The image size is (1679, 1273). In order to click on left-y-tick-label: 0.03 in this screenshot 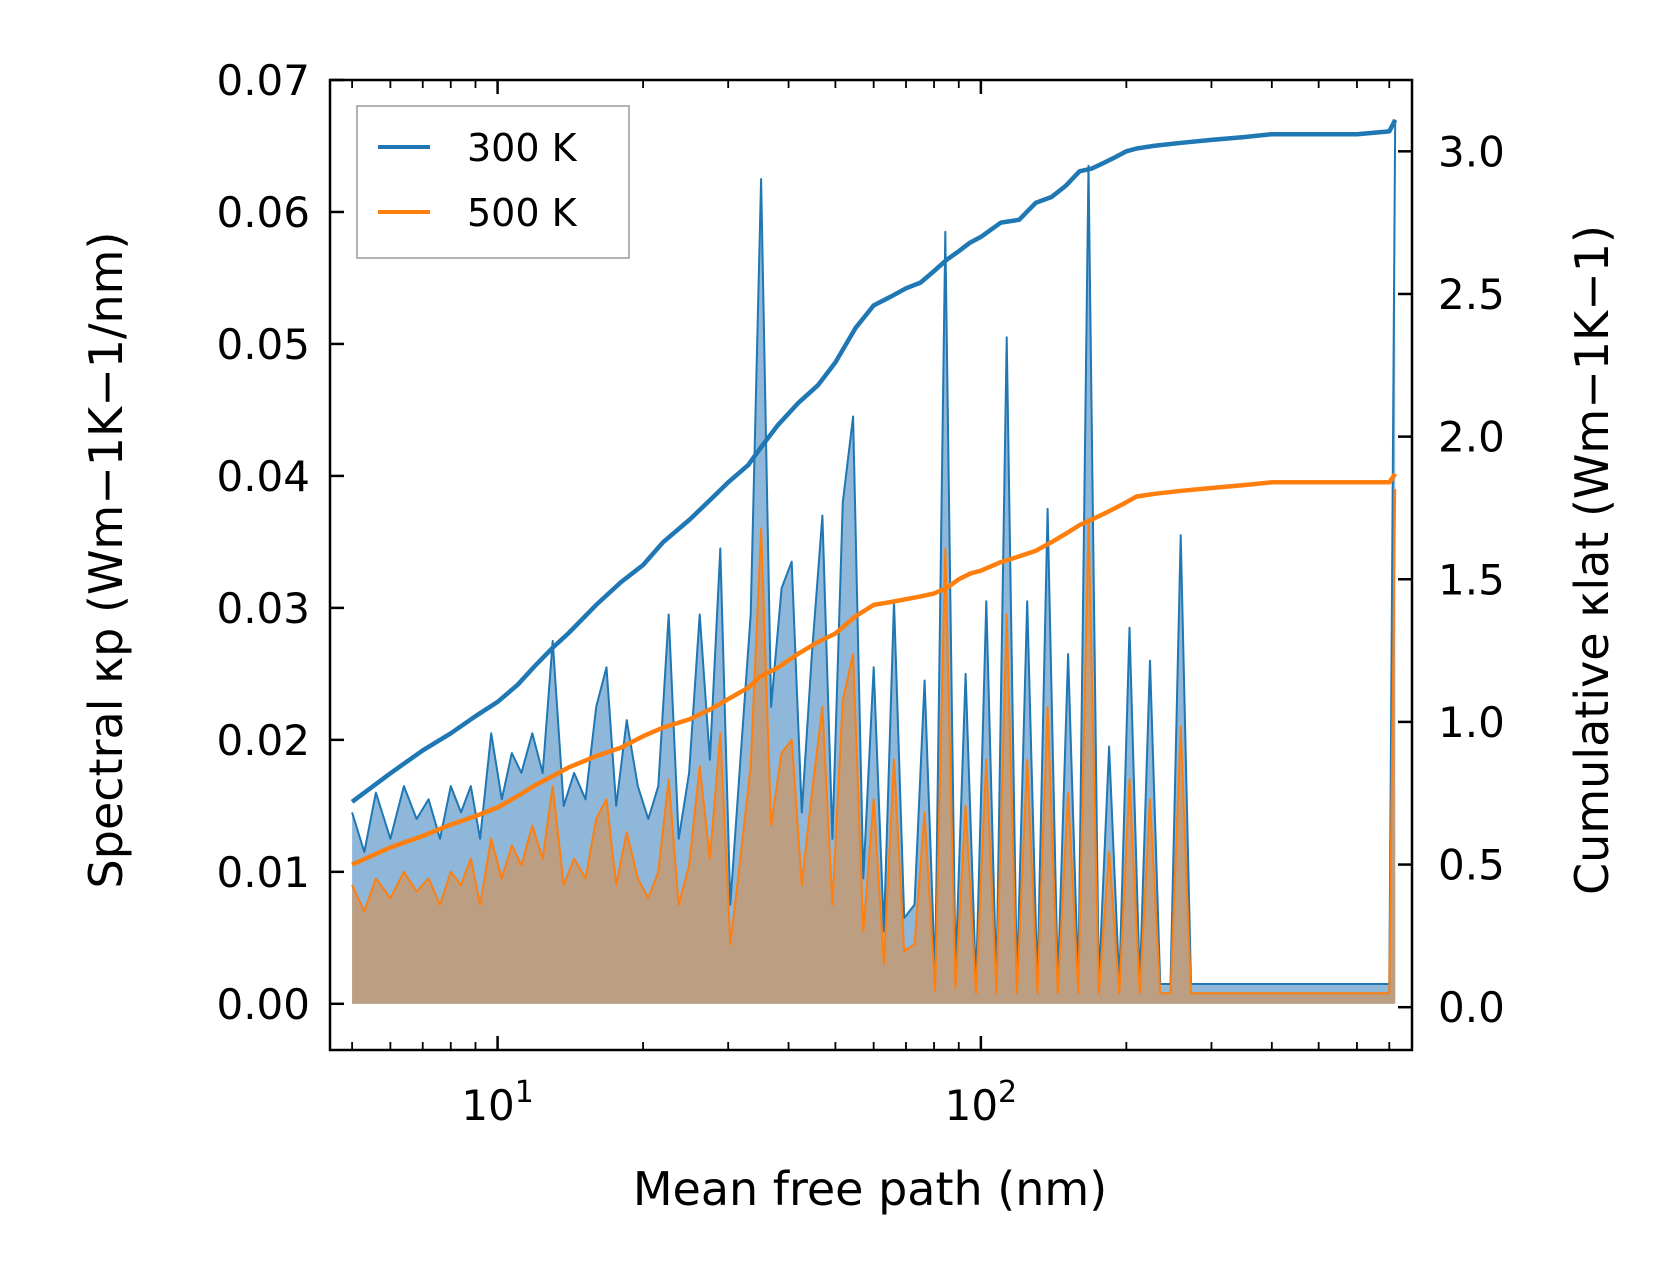, I will do `click(263, 608)`.